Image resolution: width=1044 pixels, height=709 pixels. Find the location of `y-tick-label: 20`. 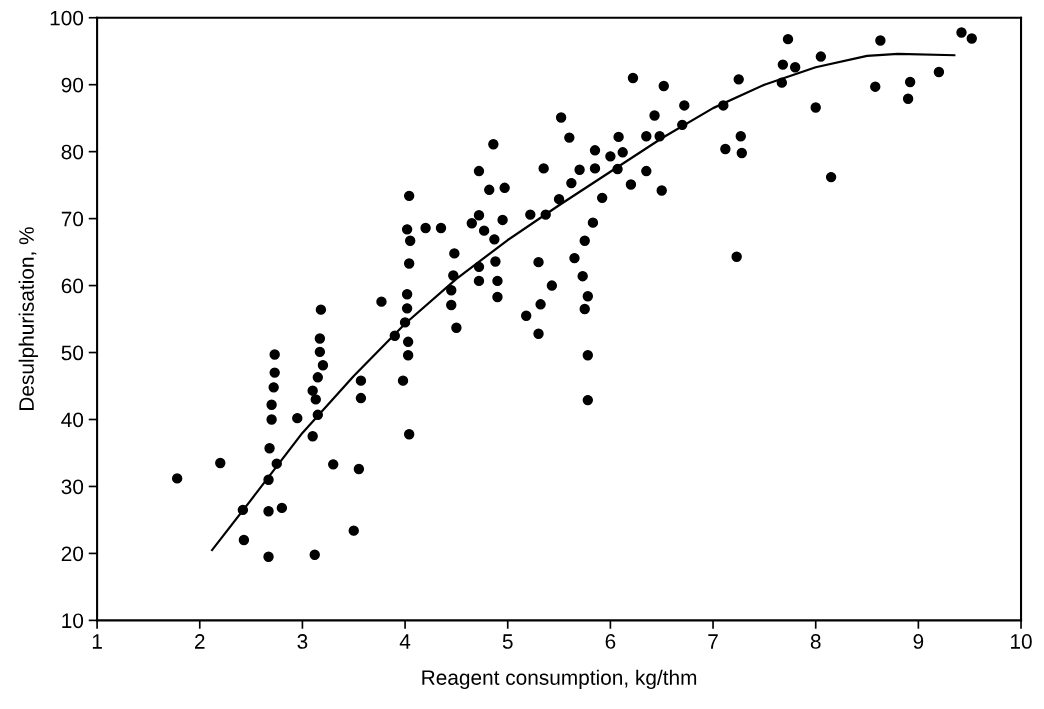

y-tick-label: 20 is located at coordinates (72, 554).